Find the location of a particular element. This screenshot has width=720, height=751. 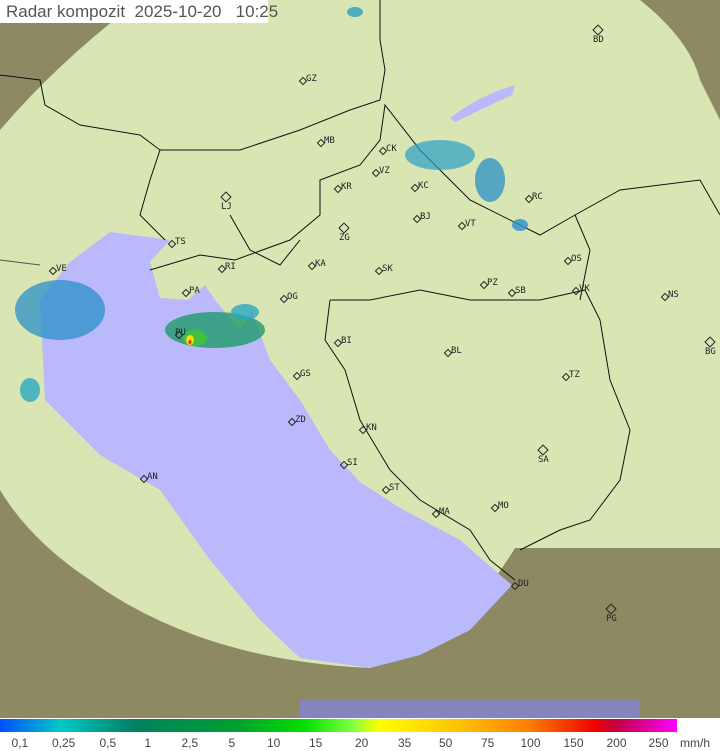

city-label-ts: TS is located at coordinates (180, 242).